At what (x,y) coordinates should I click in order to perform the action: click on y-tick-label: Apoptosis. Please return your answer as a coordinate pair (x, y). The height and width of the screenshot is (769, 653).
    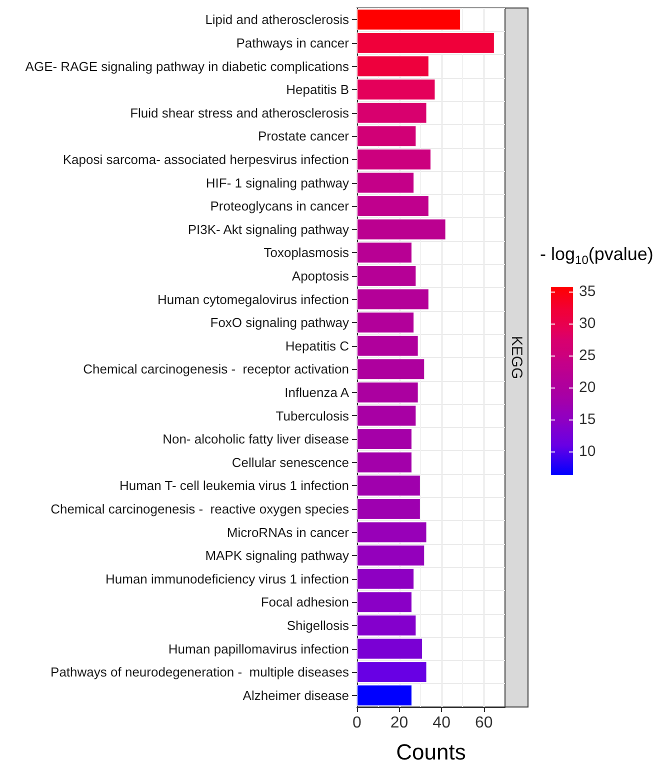
    Looking at the image, I should click on (321, 276).